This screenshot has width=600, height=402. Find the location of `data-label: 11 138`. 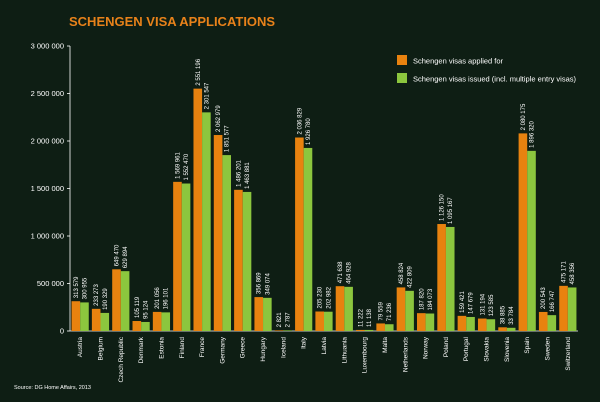

data-label: 11 138 is located at coordinates (370, 317).